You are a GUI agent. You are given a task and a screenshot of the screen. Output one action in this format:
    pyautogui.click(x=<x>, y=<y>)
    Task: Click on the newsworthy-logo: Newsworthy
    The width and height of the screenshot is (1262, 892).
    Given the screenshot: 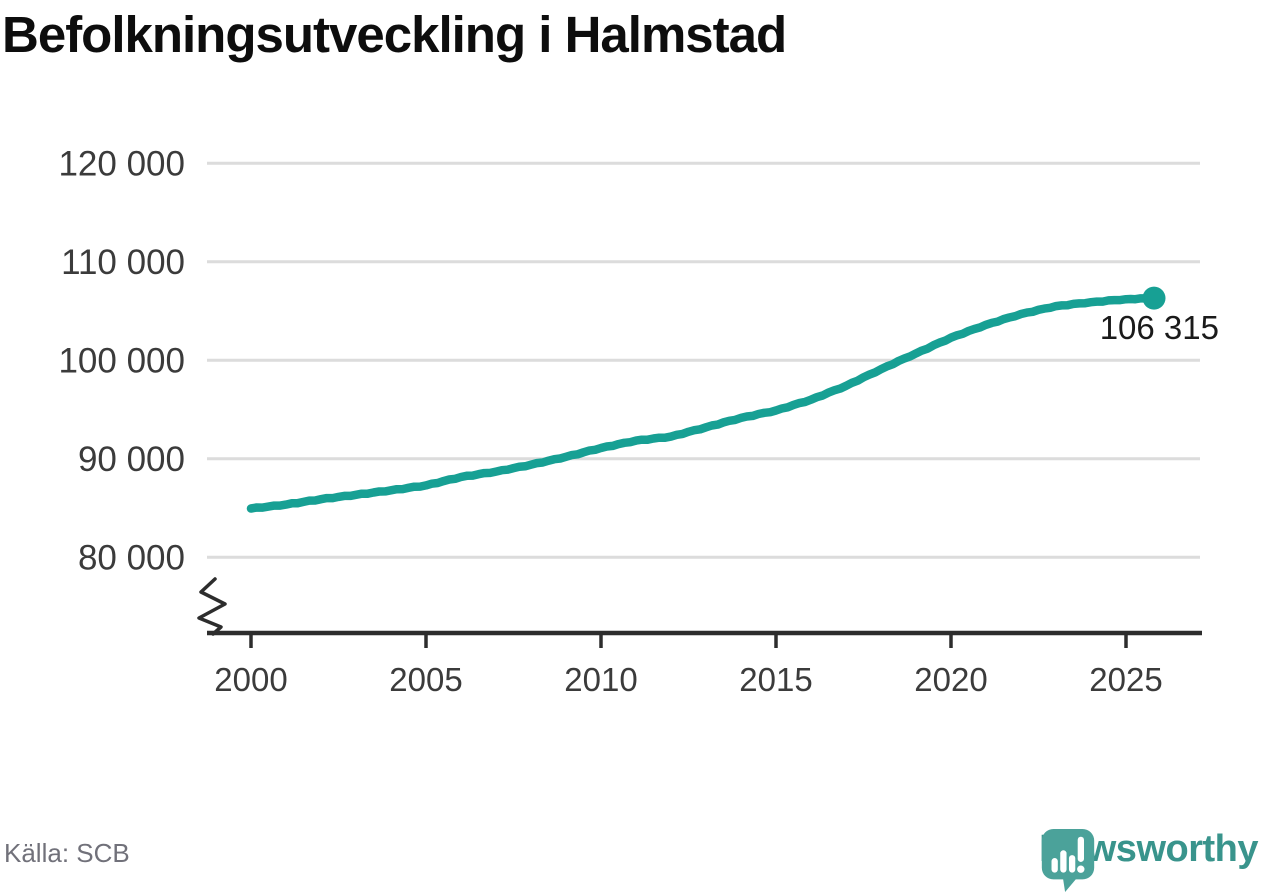 What is the action you would take?
    pyautogui.click(x=1148, y=860)
    